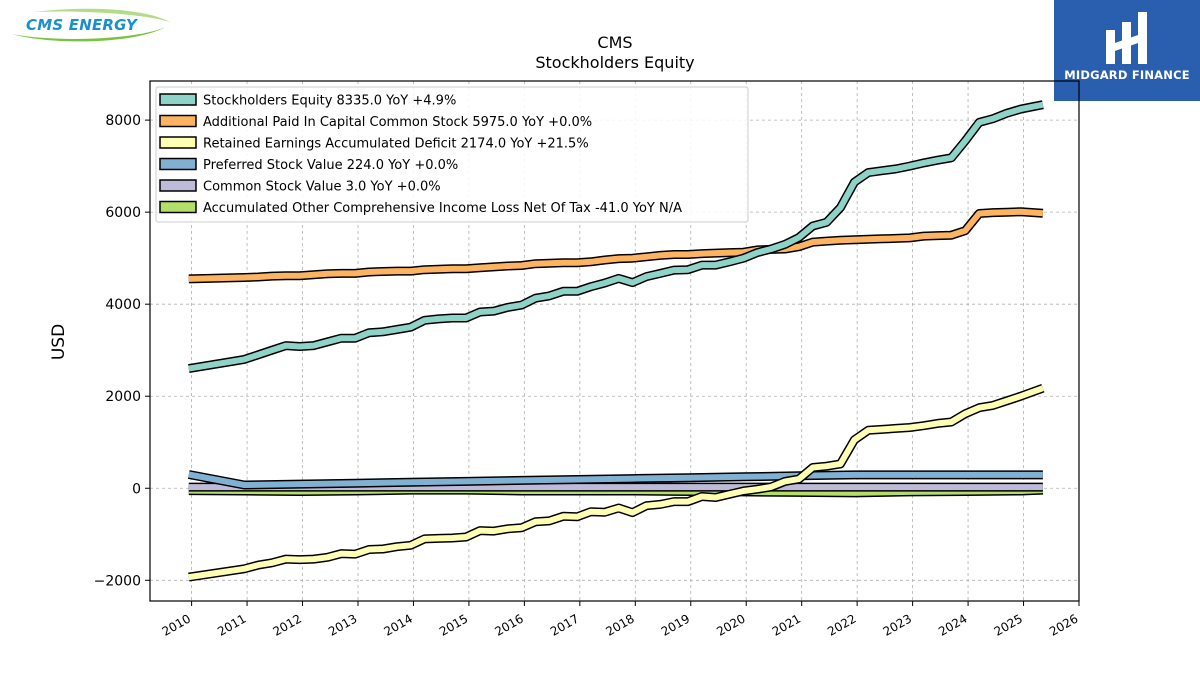 Image resolution: width=1200 pixels, height=675 pixels. I want to click on x-tick-label: 2023, so click(897, 624).